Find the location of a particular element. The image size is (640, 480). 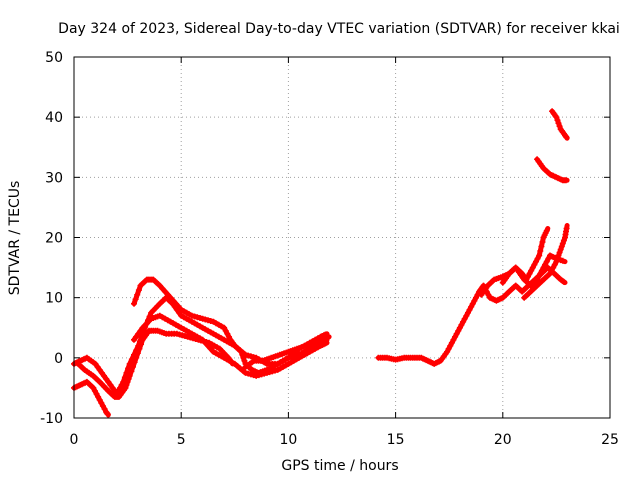

y-tick-label: 20 is located at coordinates (54, 239).